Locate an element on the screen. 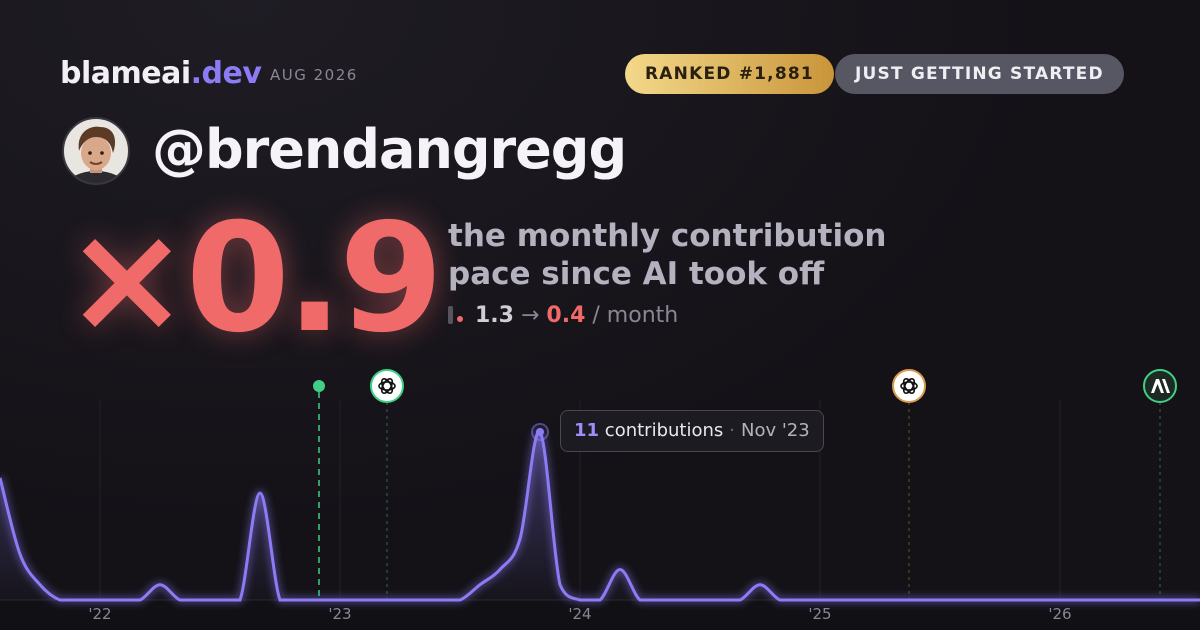 Image resolution: width=1200 pixels, height=630 pixels. pace-before: 1.3 is located at coordinates (494, 315).